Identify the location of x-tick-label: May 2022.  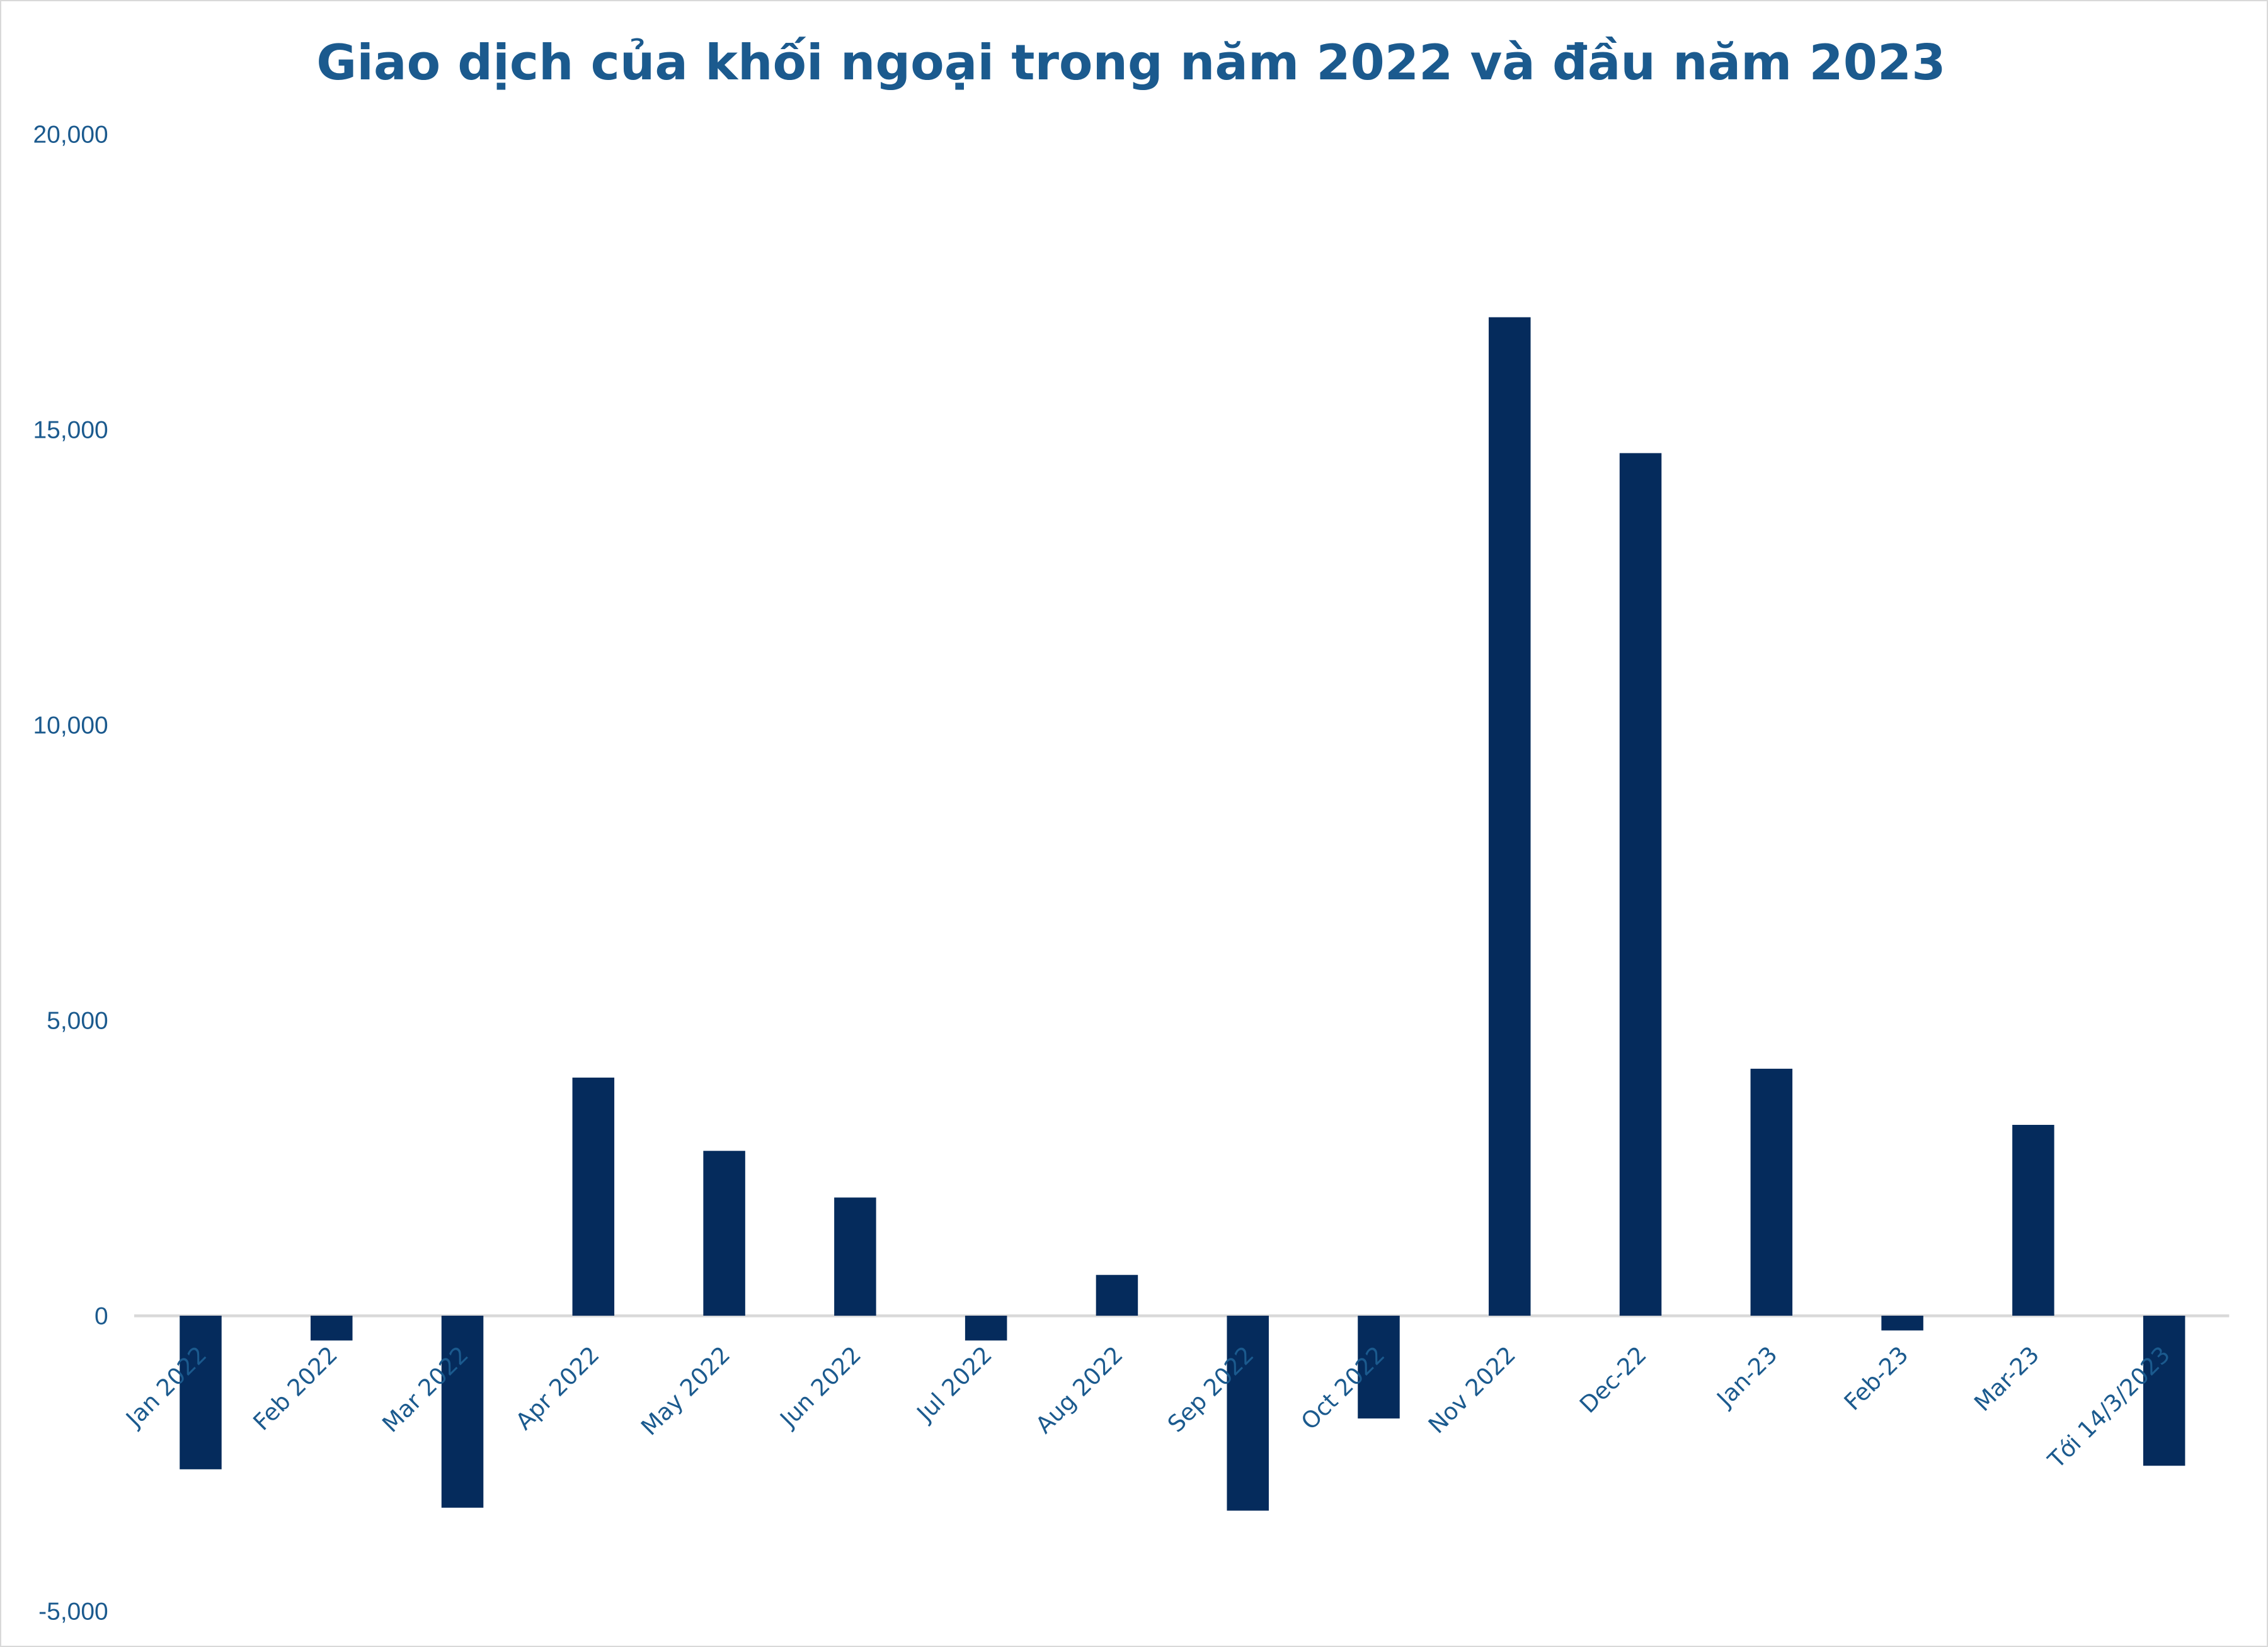
(685, 1390).